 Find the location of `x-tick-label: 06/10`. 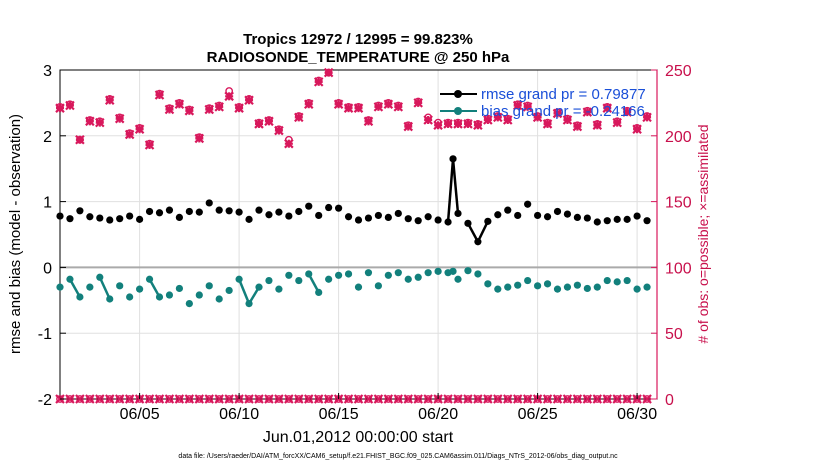

x-tick-label: 06/10 is located at coordinates (239, 414).